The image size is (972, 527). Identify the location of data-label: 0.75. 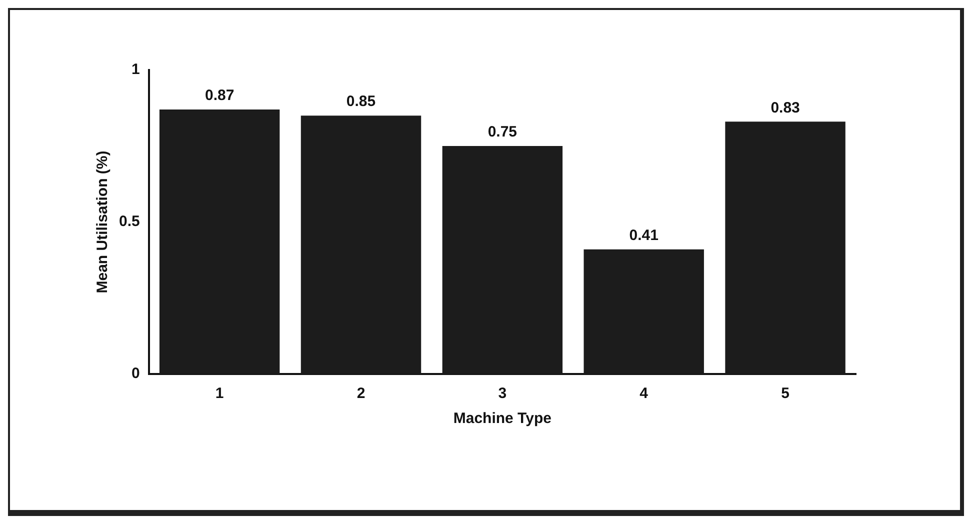
(503, 132).